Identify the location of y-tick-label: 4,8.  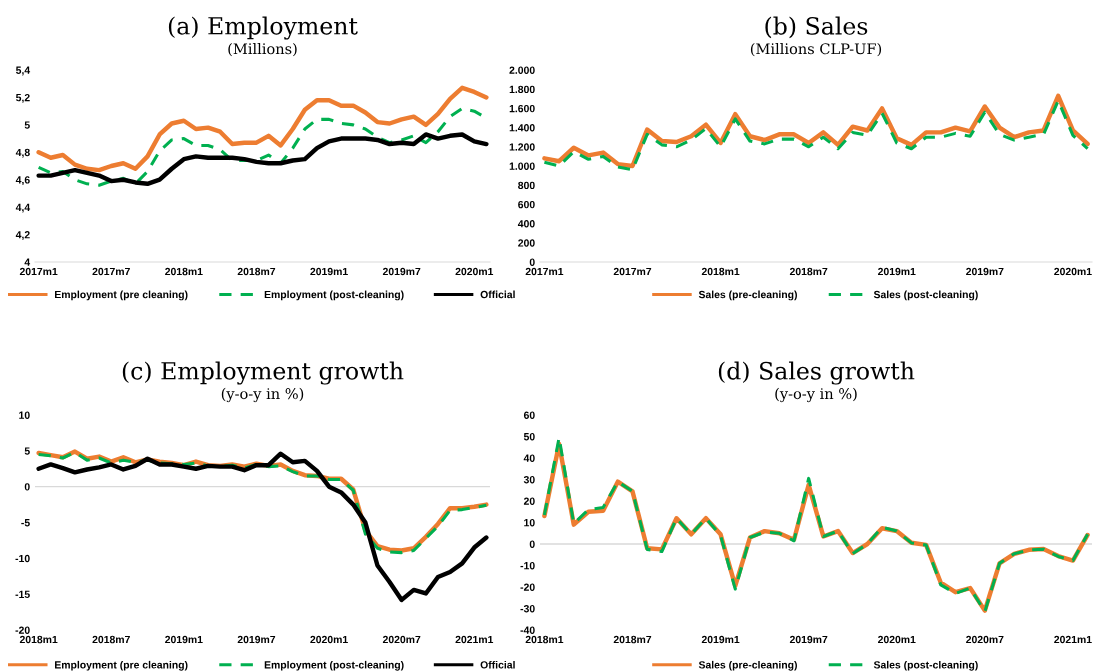
(22, 153).